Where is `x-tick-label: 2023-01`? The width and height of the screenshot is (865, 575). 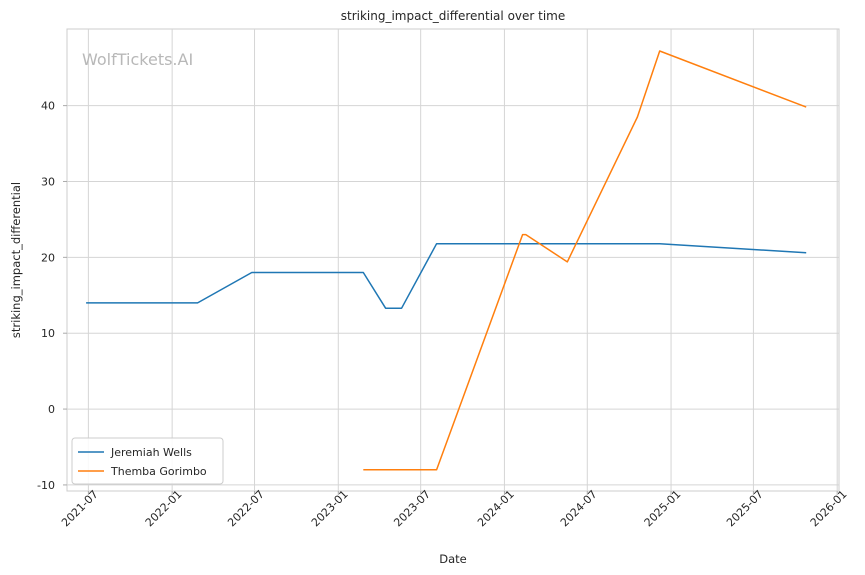
x-tick-label: 2023-01 is located at coordinates (330, 509).